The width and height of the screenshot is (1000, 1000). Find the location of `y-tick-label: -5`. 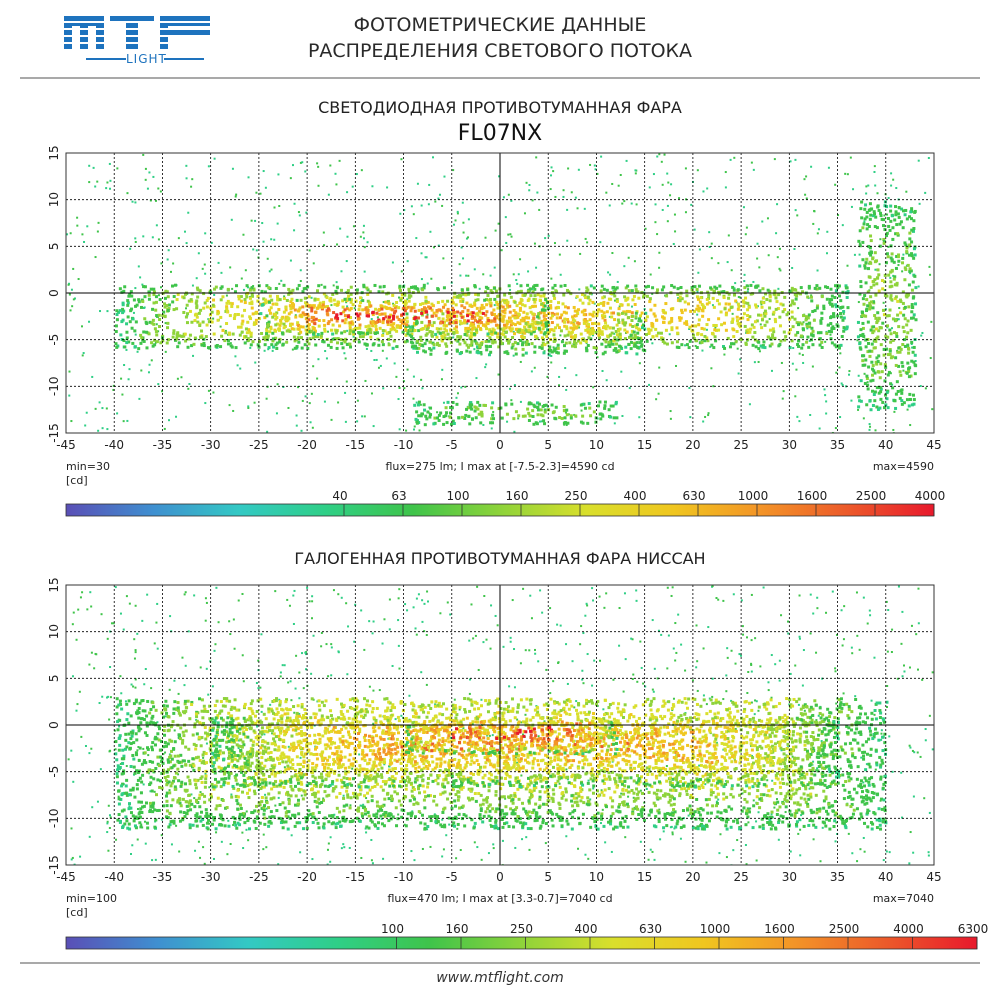

y-tick-label: -5 is located at coordinates (54, 340).